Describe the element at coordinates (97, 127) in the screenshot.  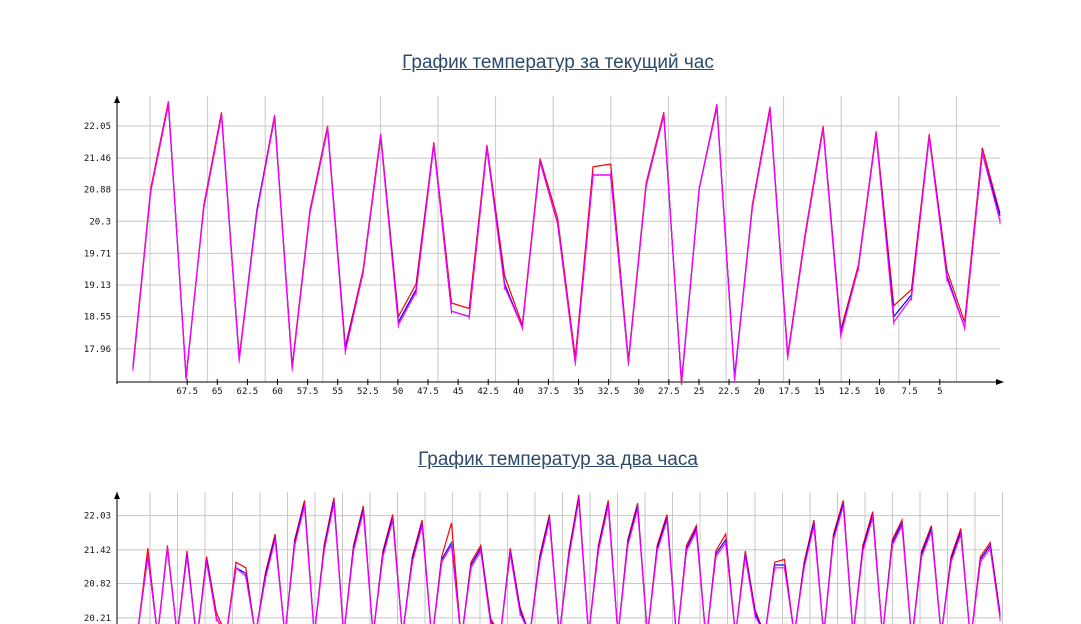
I see `y-tick-label: 22.05` at that location.